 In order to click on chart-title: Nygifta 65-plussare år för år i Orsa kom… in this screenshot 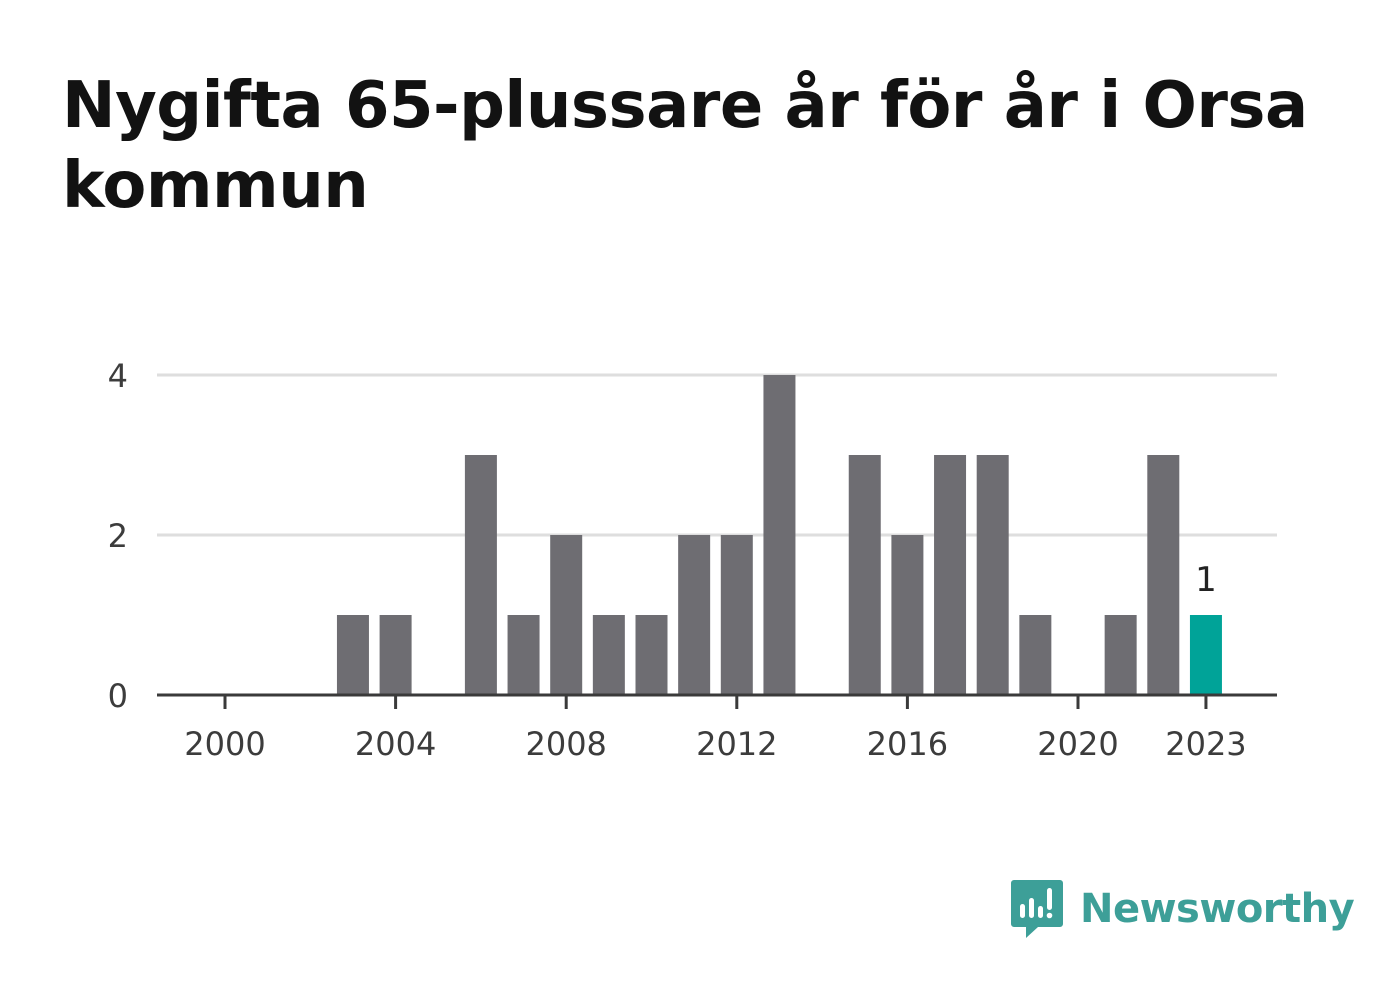, I will do `click(685, 146)`.